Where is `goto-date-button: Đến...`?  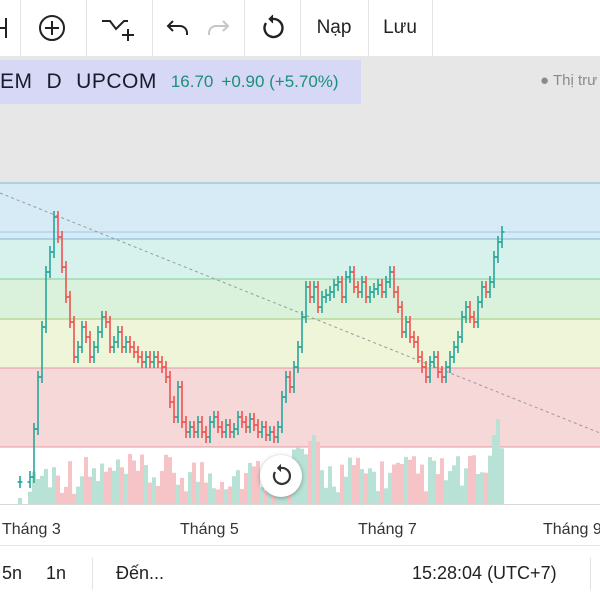
goto-date-button: Đến... is located at coordinates (140, 573).